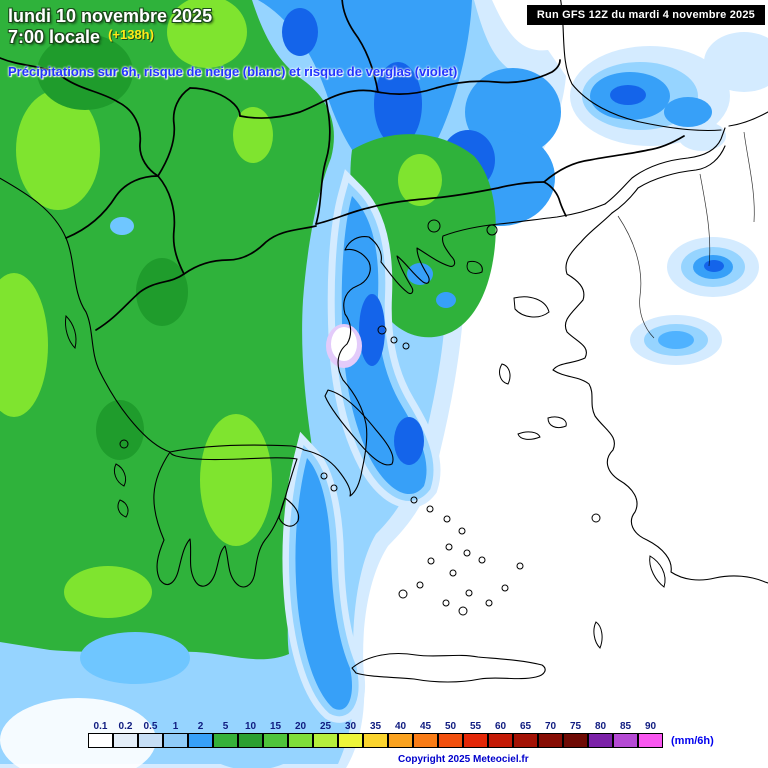 The height and width of the screenshot is (768, 768). I want to click on legend-stop: 0.2, so click(125, 734).